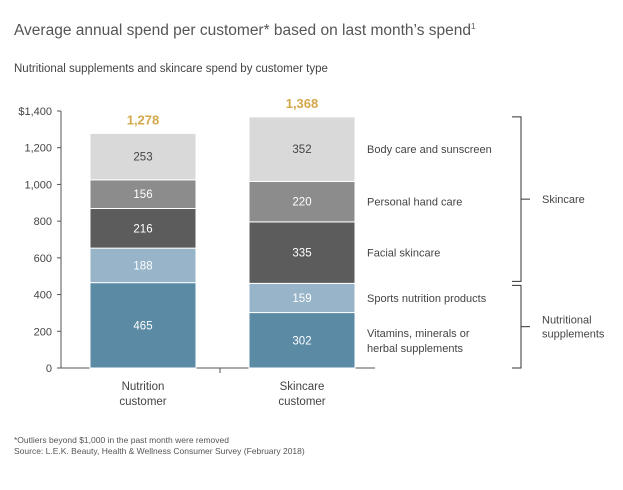  Describe the element at coordinates (49, 369) in the screenshot. I see `y-tick-label: 0` at that location.